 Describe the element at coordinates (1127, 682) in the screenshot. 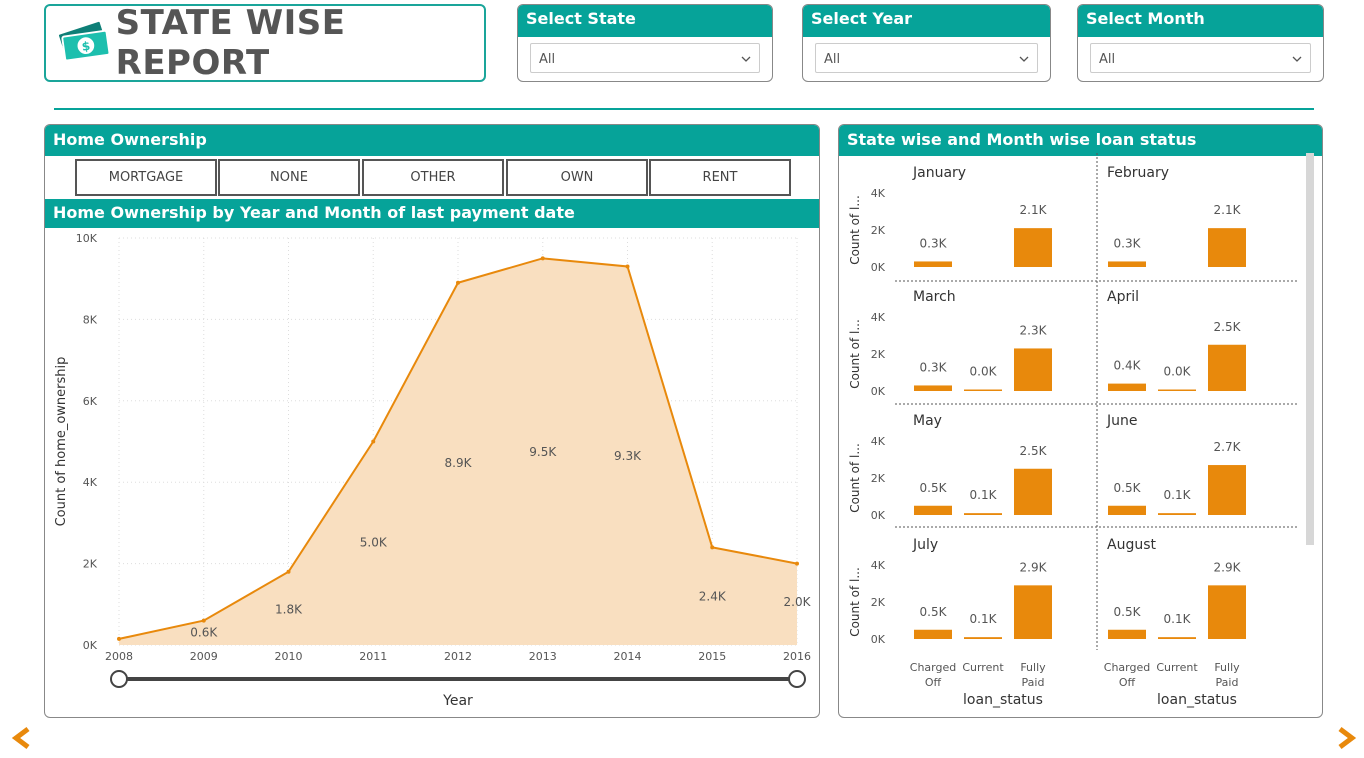

I see `x-tick-label: Off` at that location.